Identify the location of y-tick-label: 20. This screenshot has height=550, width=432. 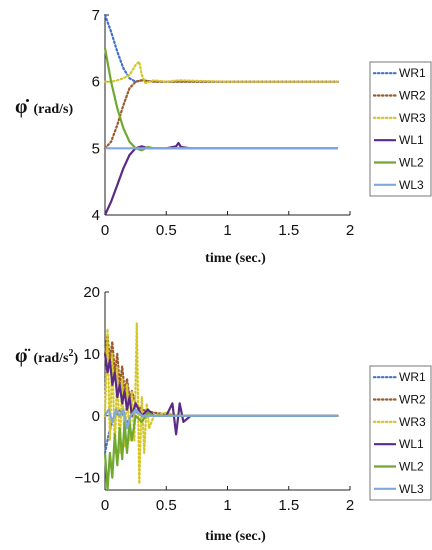
(91, 292).